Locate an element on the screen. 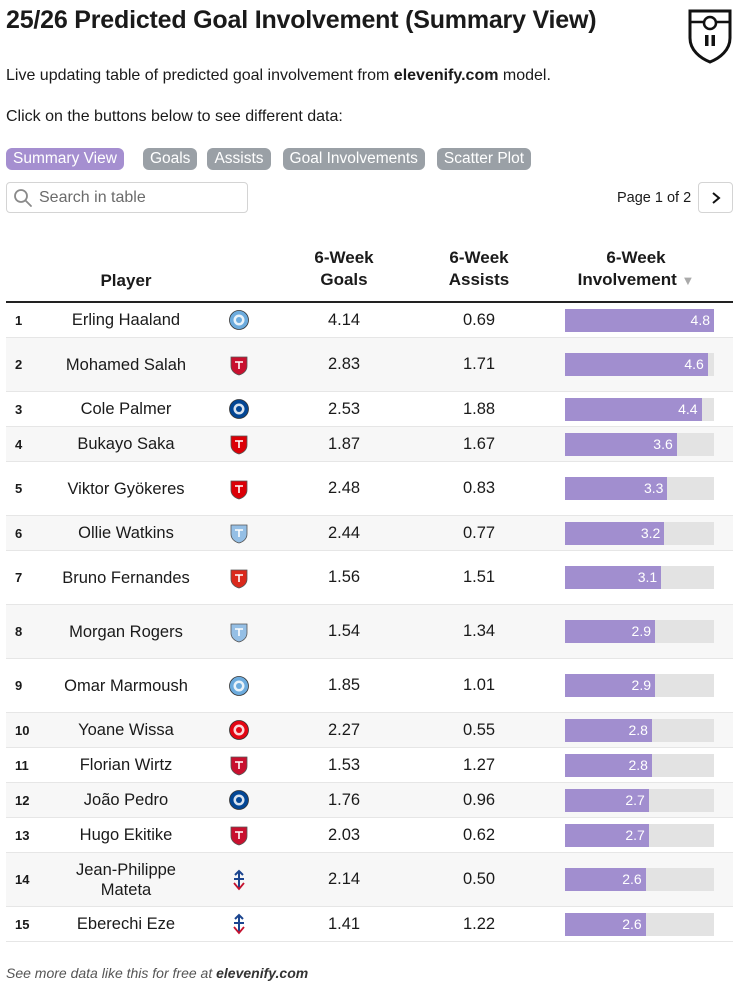 The height and width of the screenshot is (1000, 739). search-box is located at coordinates (127, 197).